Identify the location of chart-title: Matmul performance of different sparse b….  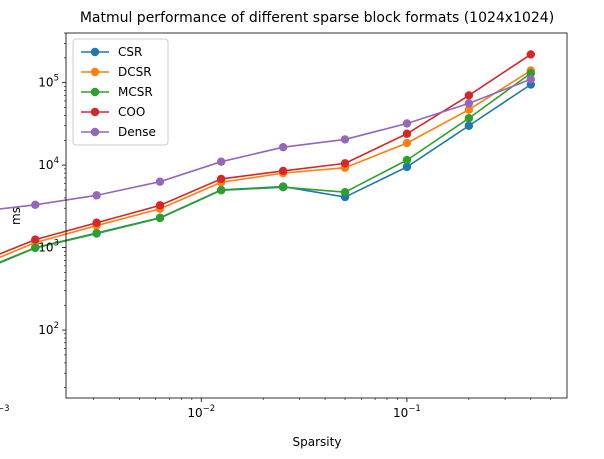
(317, 18).